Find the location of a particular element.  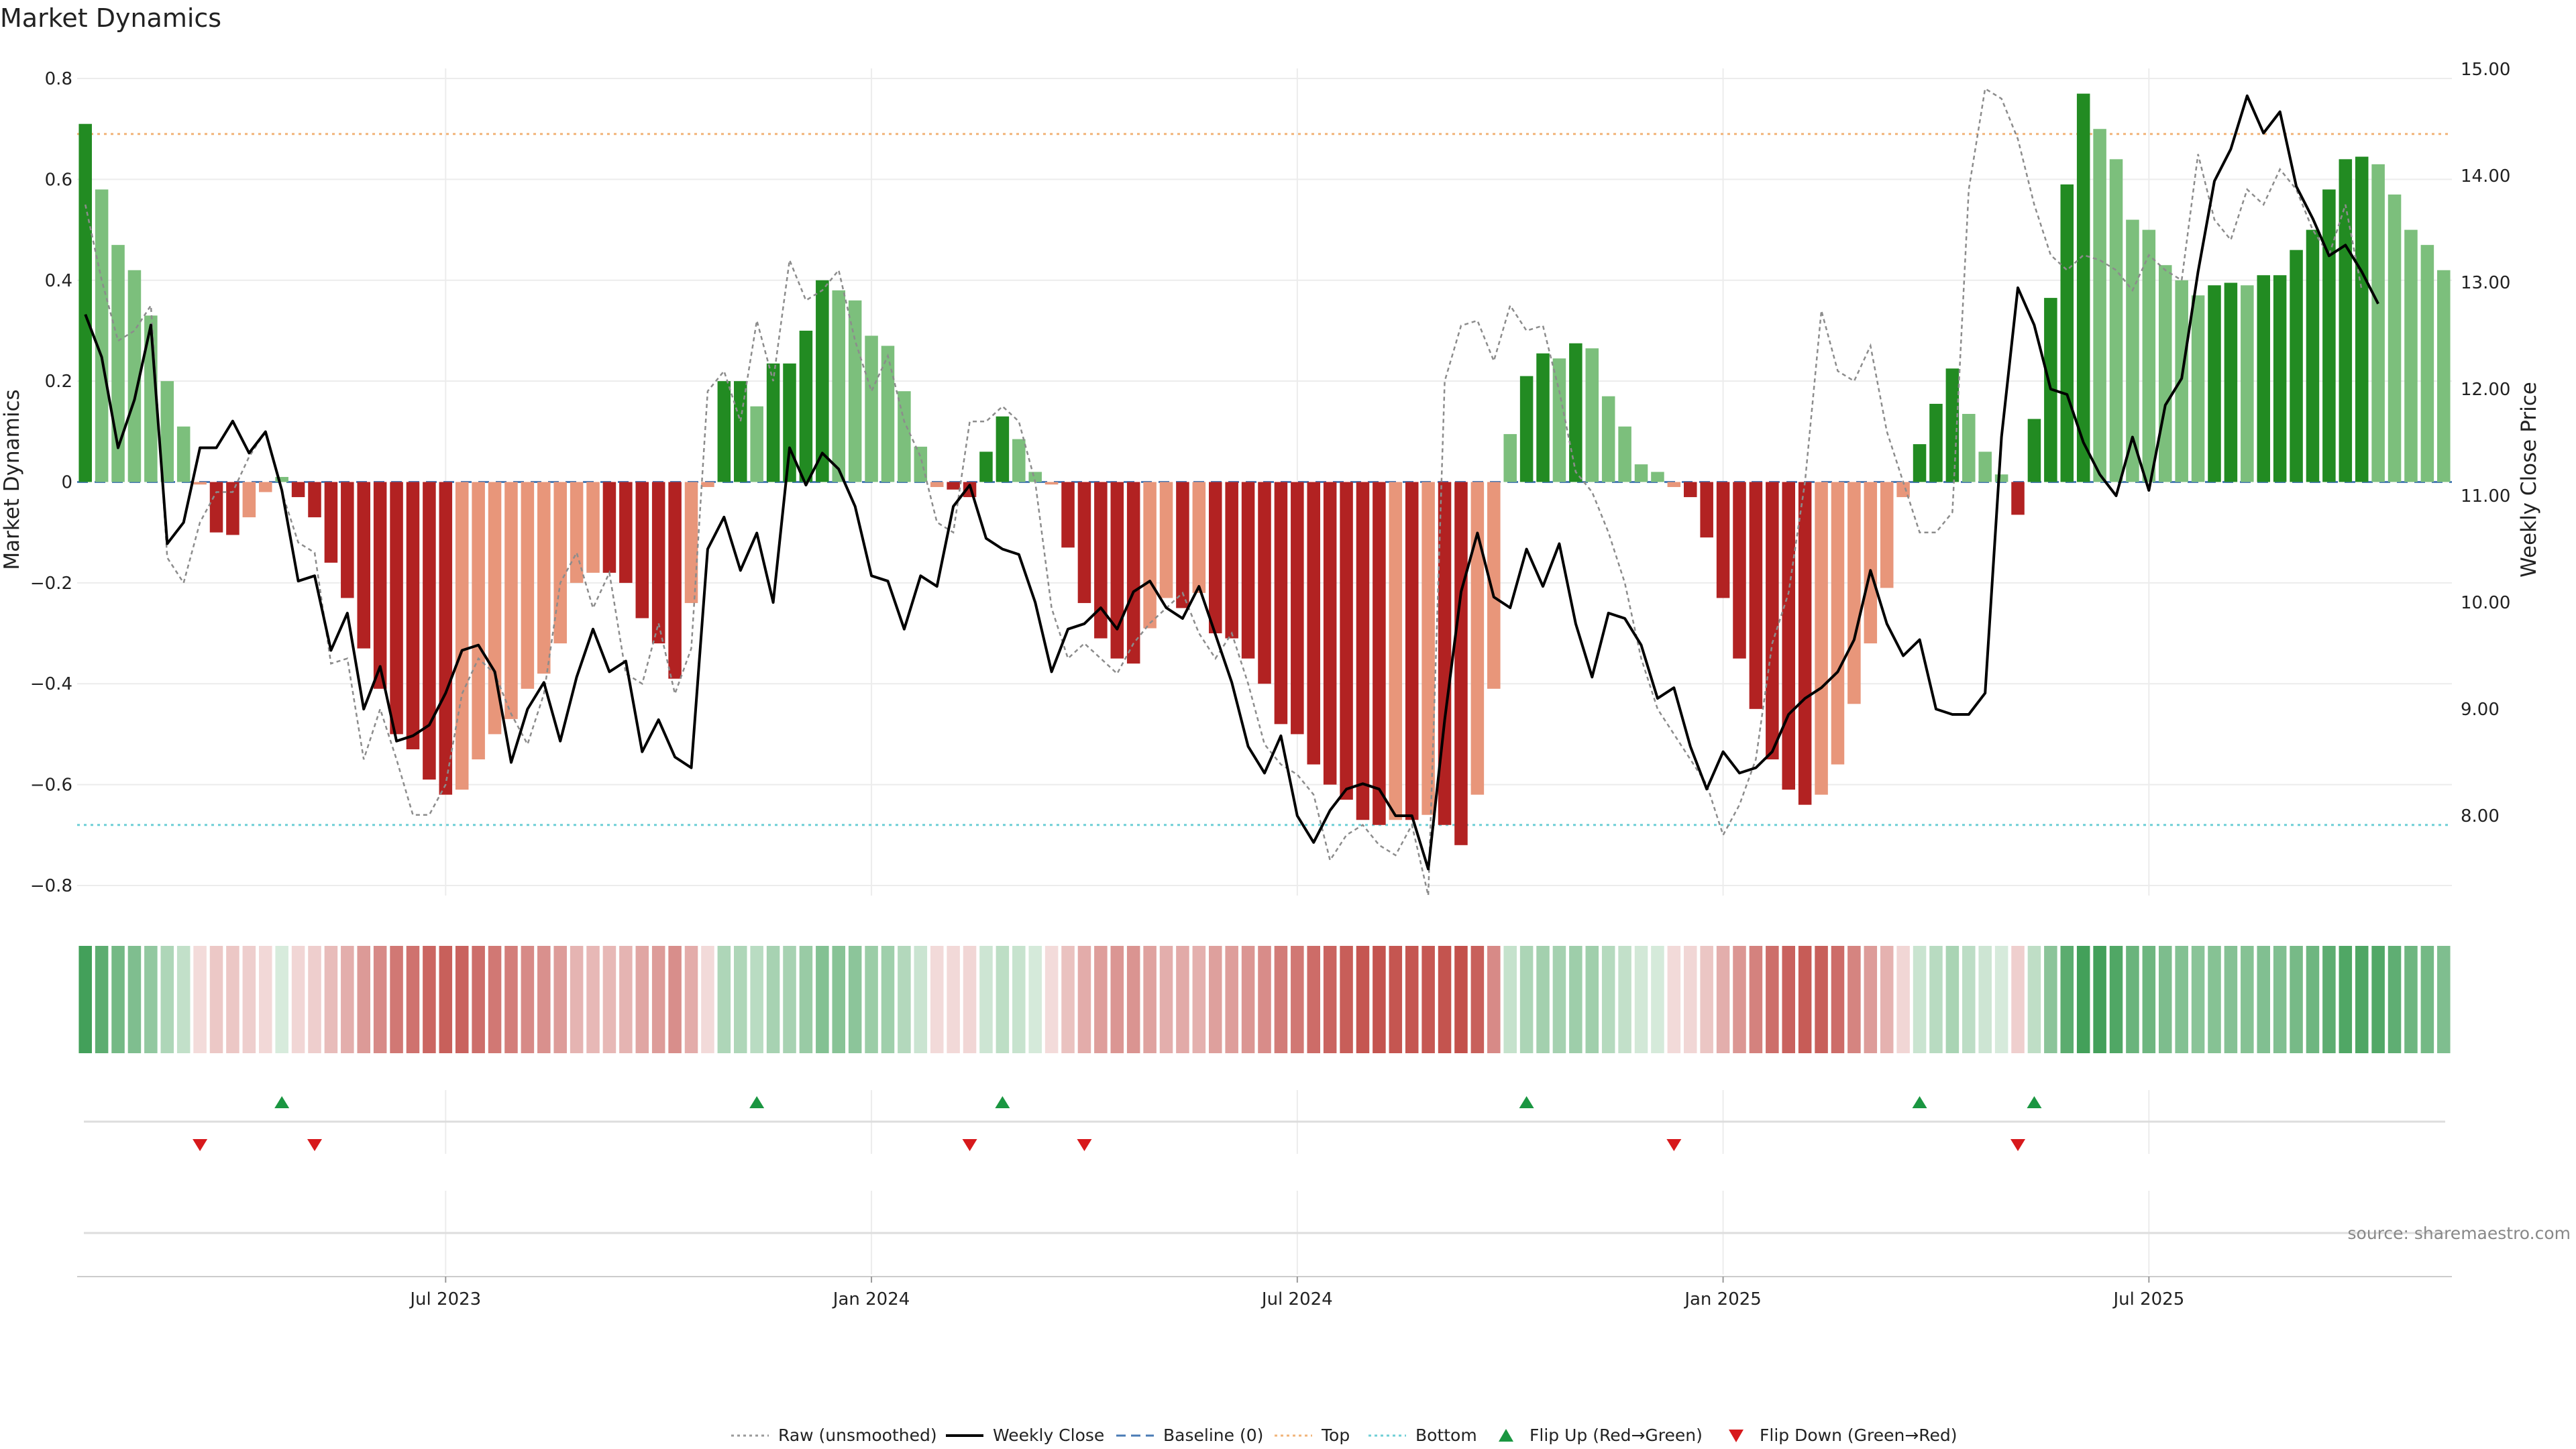

right-tick-label: 9.00 is located at coordinates (2480, 710).